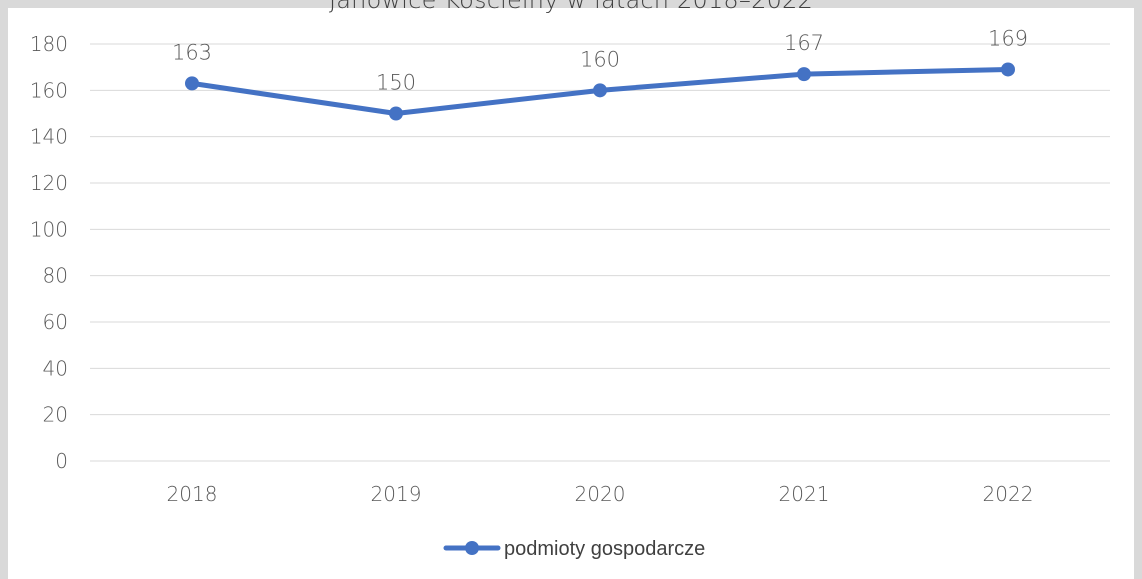 The image size is (1142, 579). Describe the element at coordinates (396, 494) in the screenshot. I see `x-tick-label: 2019` at that location.